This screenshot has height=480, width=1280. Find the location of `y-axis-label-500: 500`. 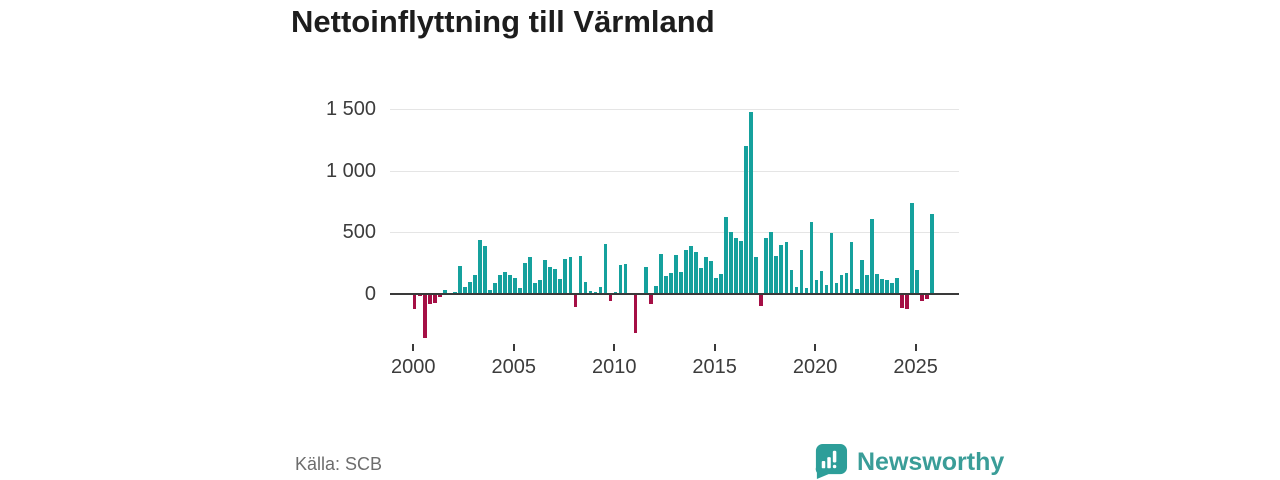

y-axis-label-500: 500 is located at coordinates (359, 232).